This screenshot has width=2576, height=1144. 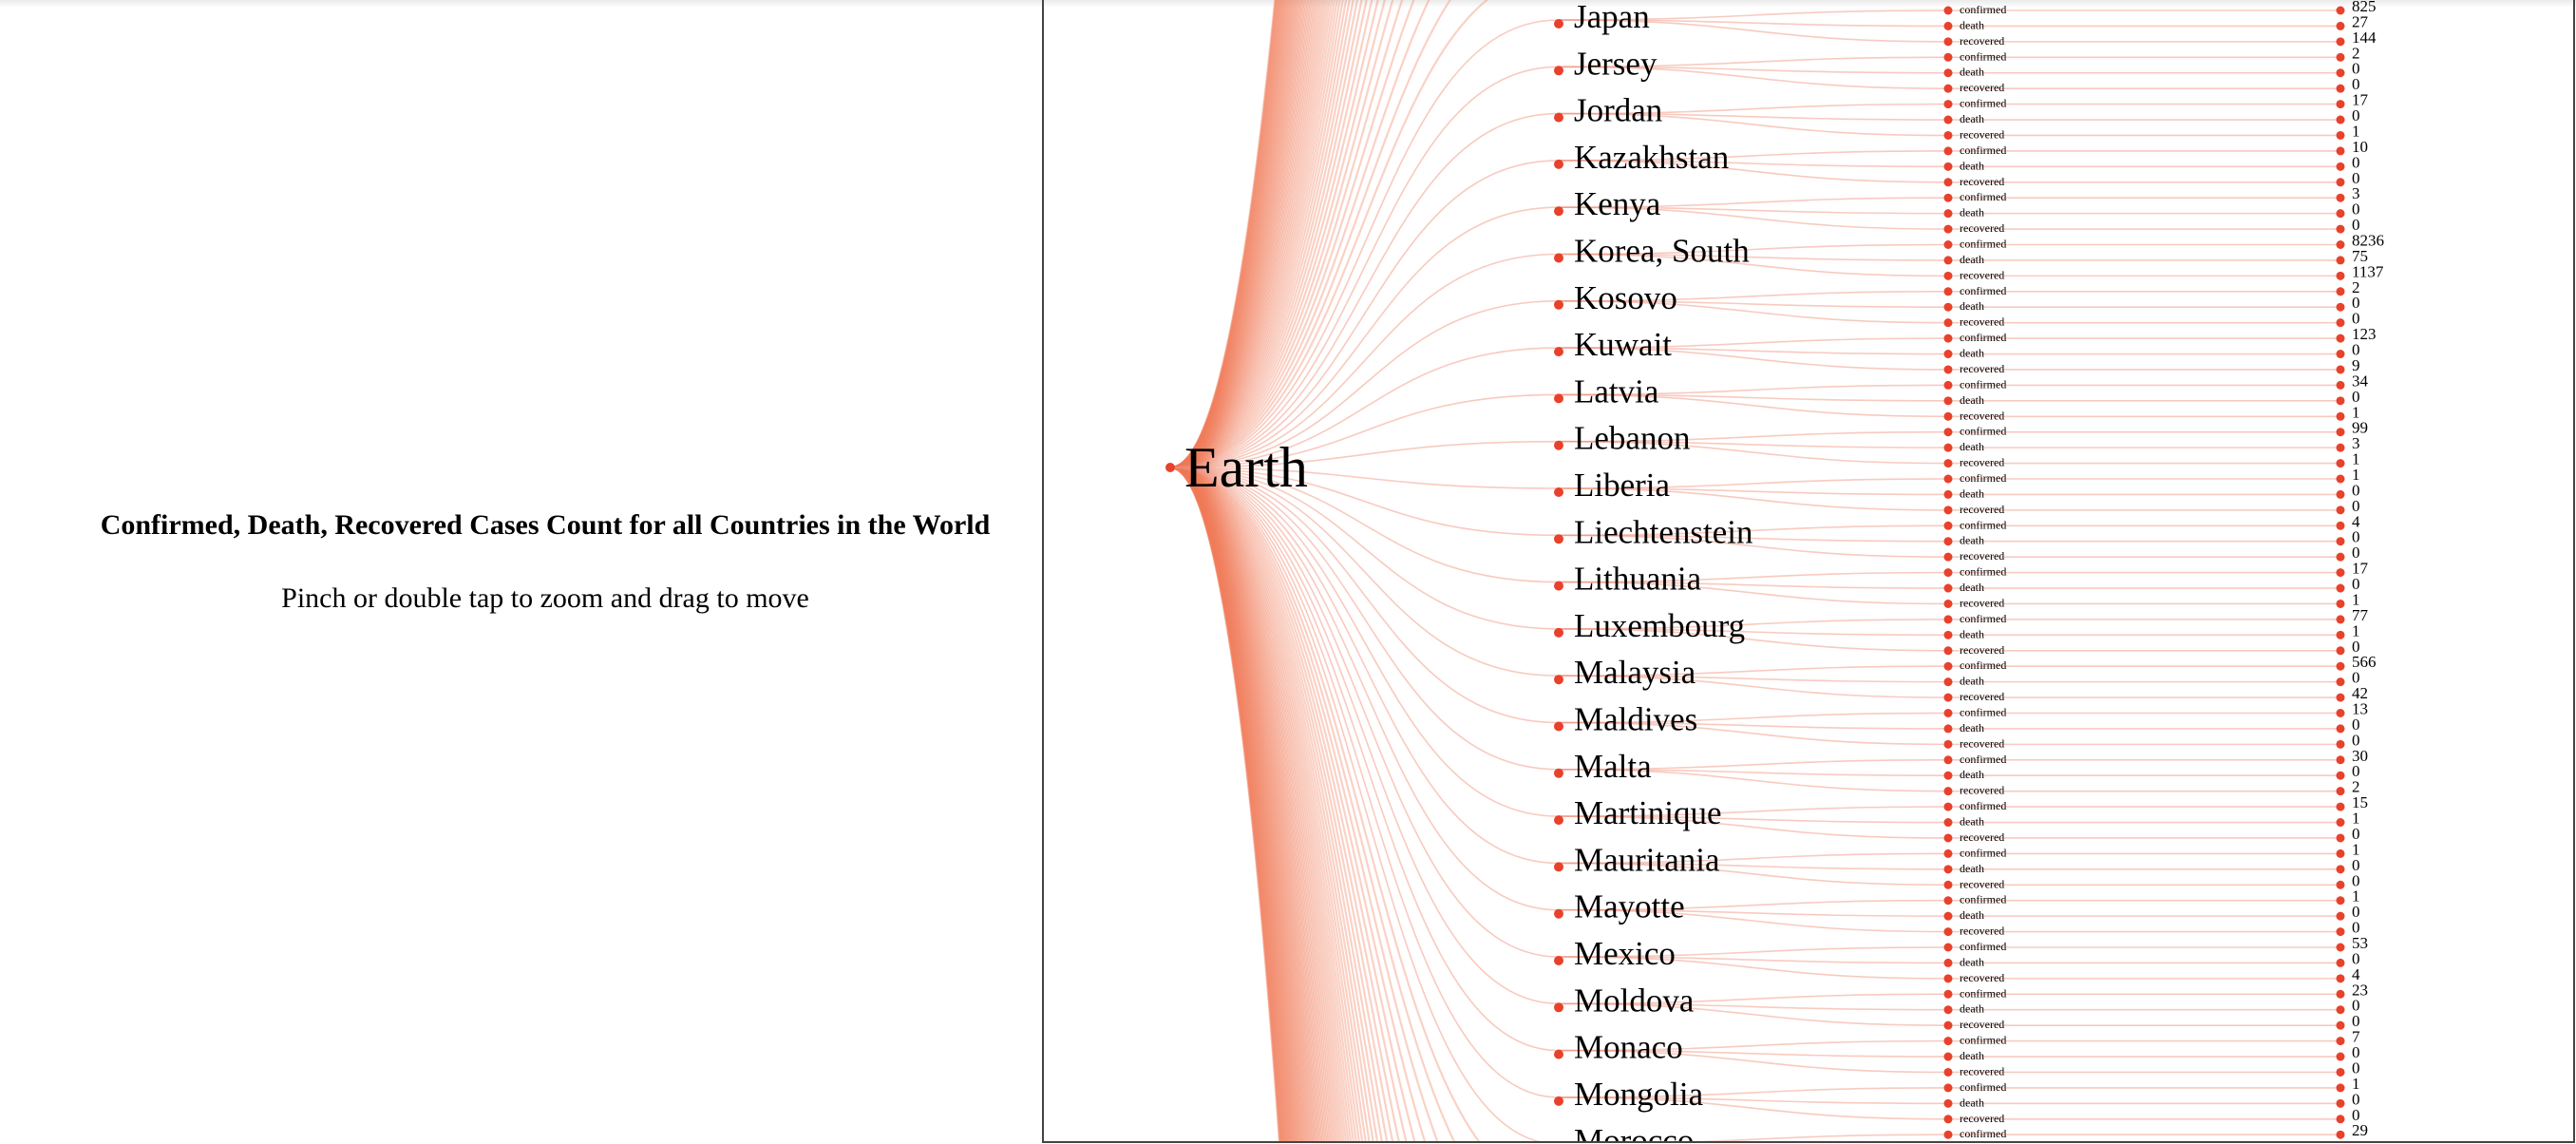 I want to click on value-label: 29, so click(x=2360, y=1130).